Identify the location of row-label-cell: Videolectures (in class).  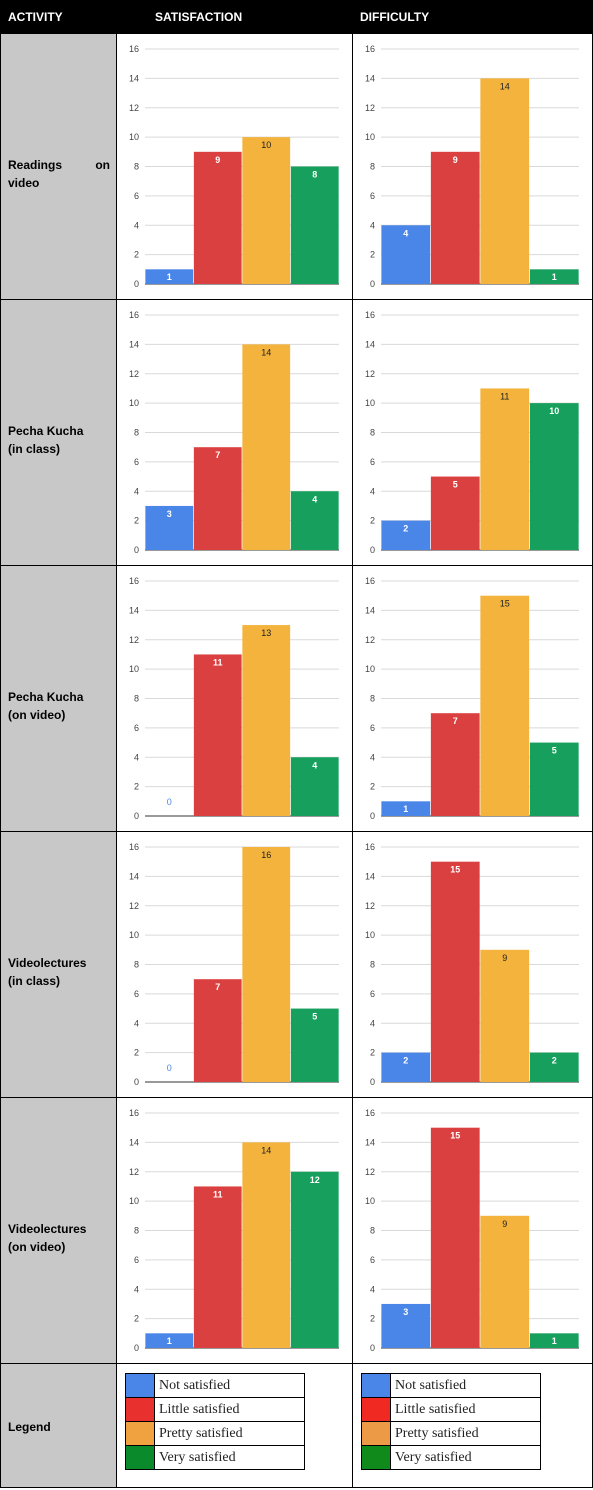
(58, 965).